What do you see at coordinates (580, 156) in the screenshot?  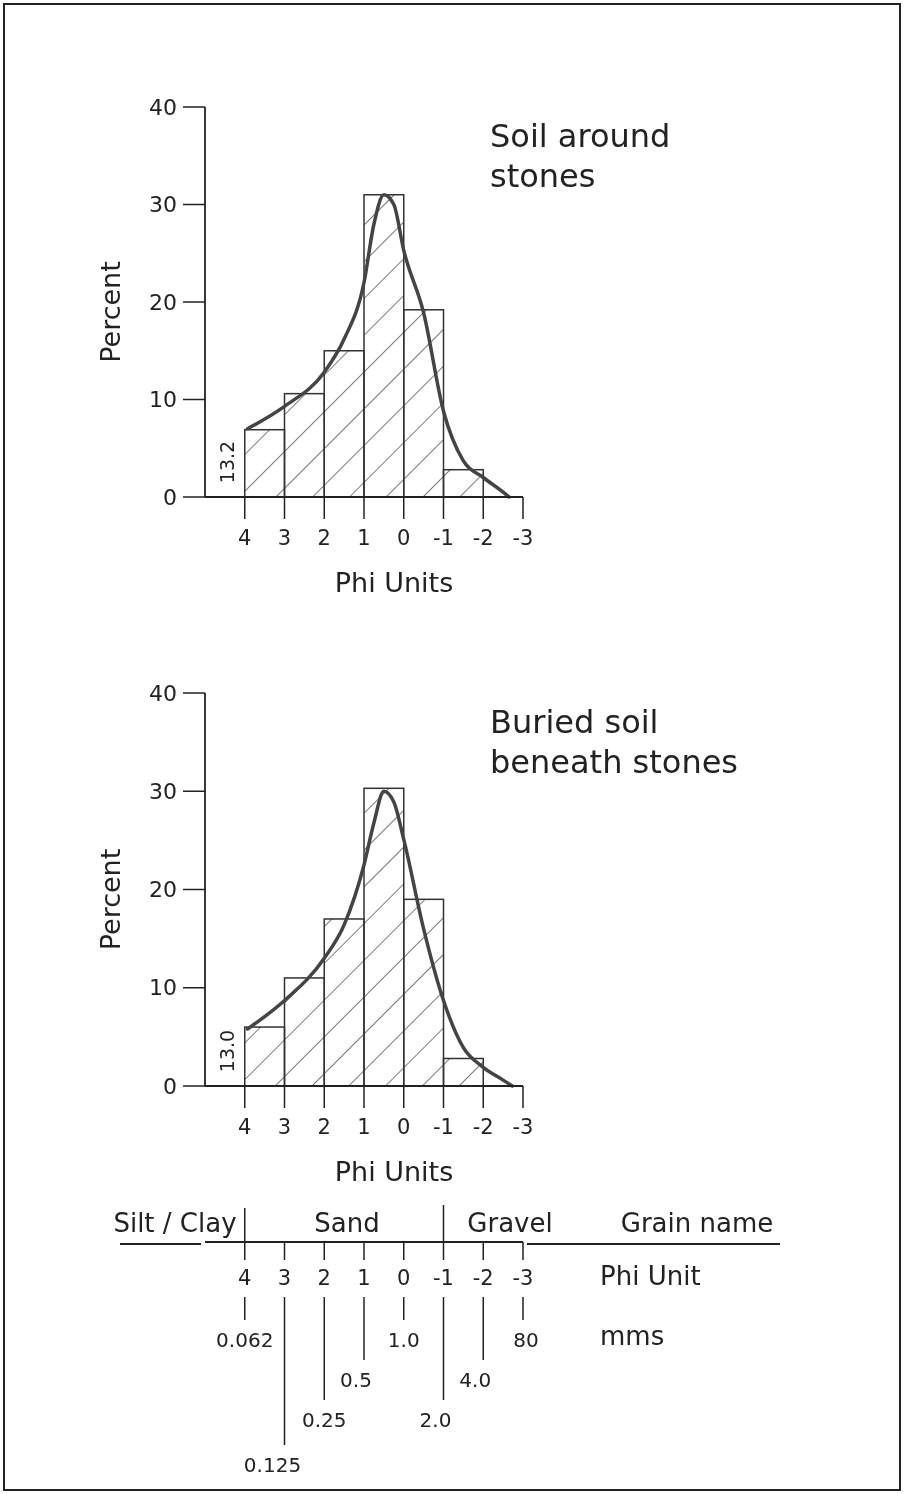 I see `text: Soil around stones` at bounding box center [580, 156].